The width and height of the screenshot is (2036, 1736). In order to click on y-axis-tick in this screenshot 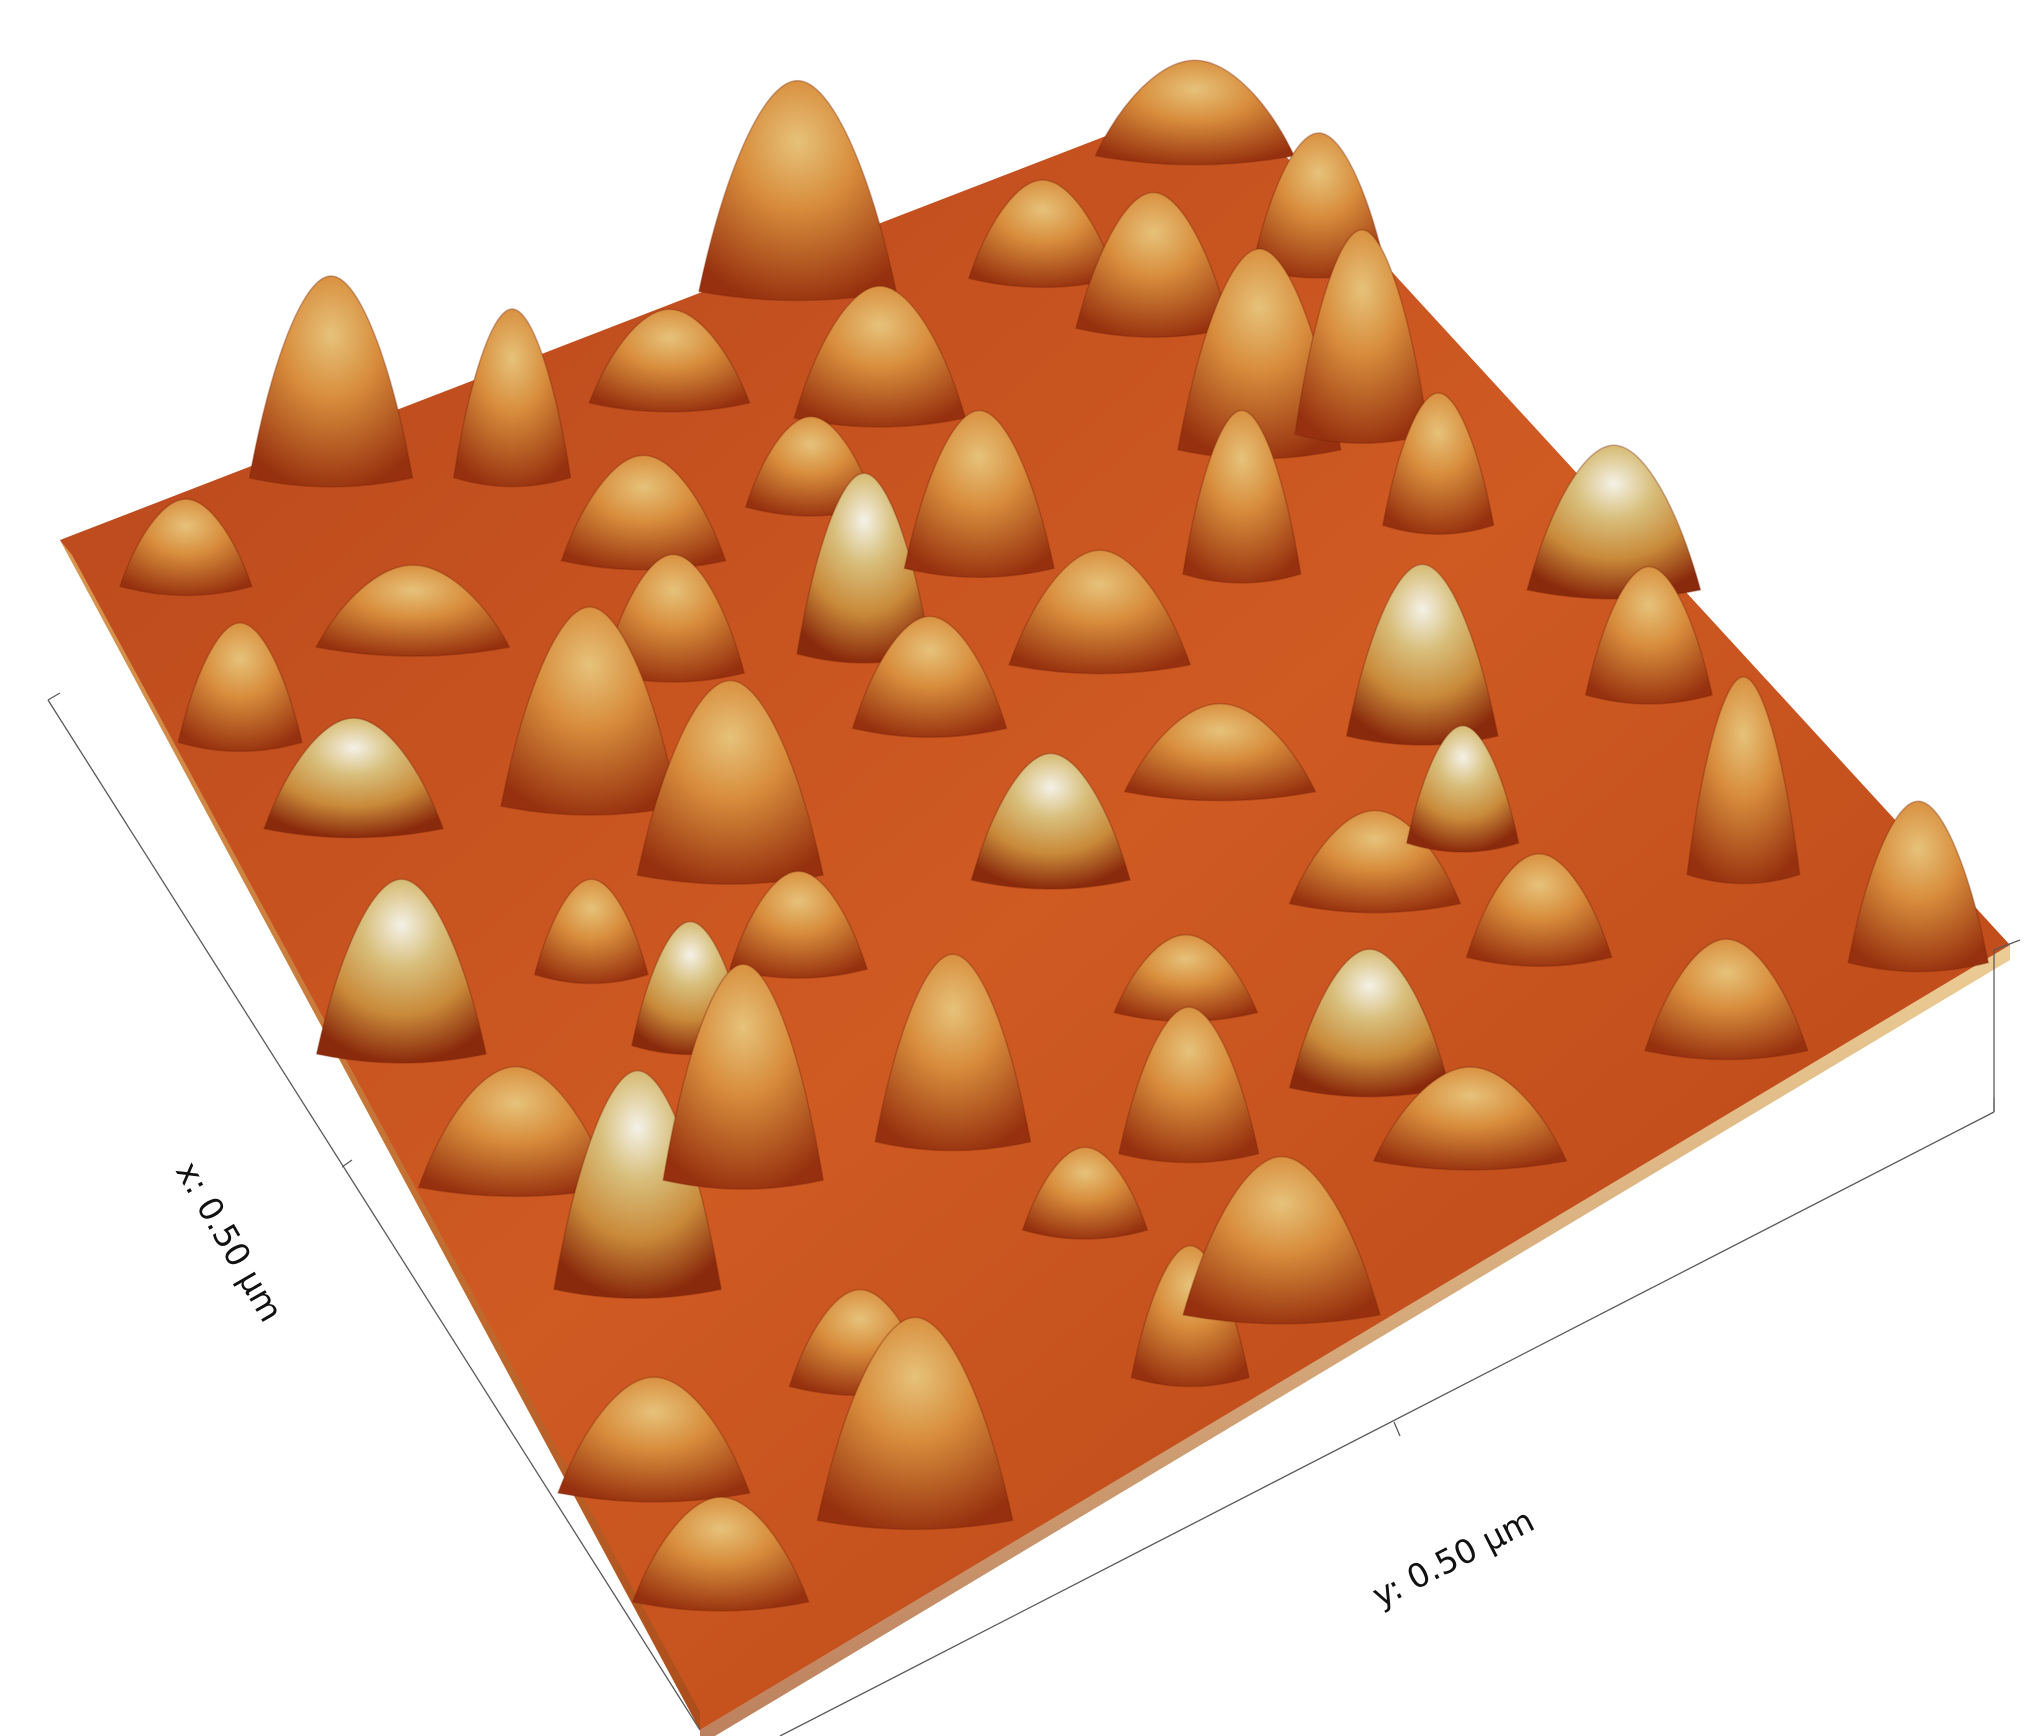, I will do `click(1397, 1429)`.